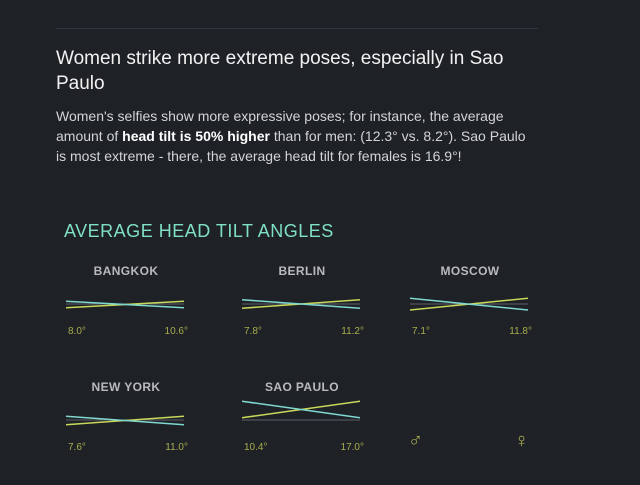 The image size is (640, 485). What do you see at coordinates (302, 387) in the screenshot?
I see `panel-city-label: SAO PAULO` at bounding box center [302, 387].